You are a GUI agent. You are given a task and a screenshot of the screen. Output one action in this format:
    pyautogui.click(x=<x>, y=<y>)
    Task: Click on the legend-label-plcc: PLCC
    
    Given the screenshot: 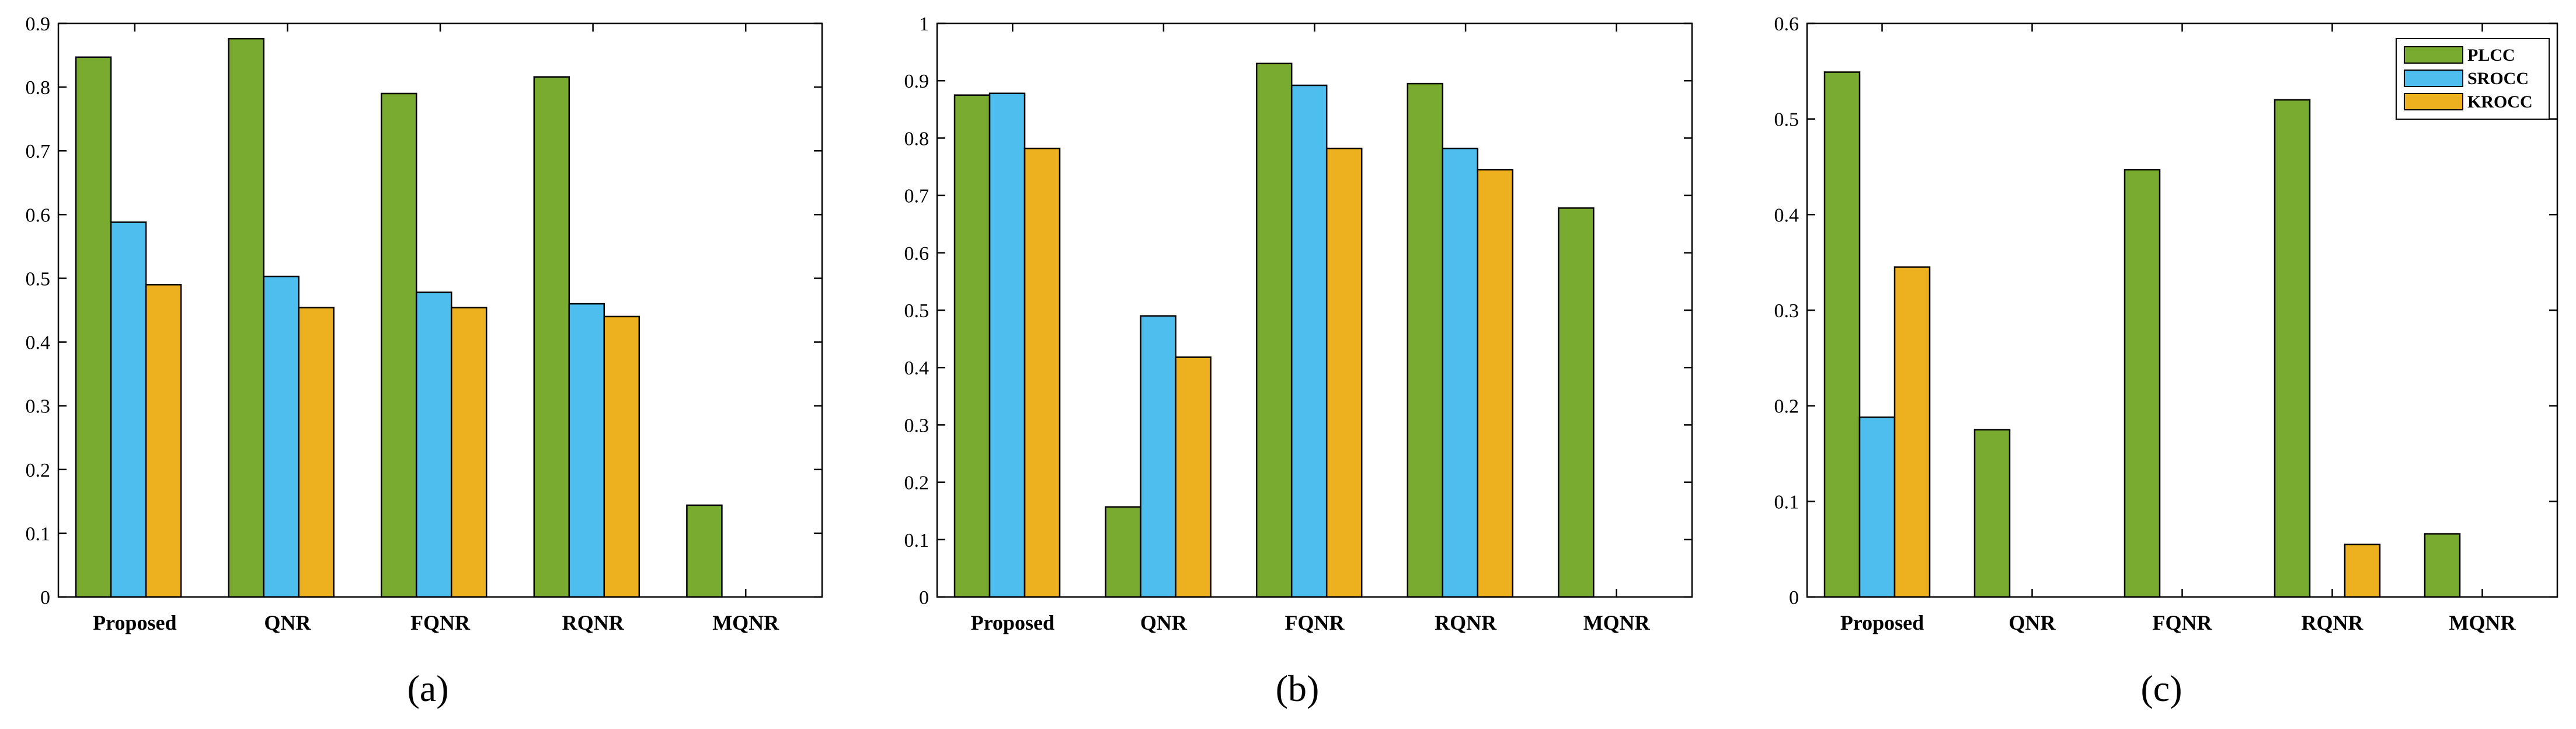 What is the action you would take?
    pyautogui.click(x=2491, y=55)
    